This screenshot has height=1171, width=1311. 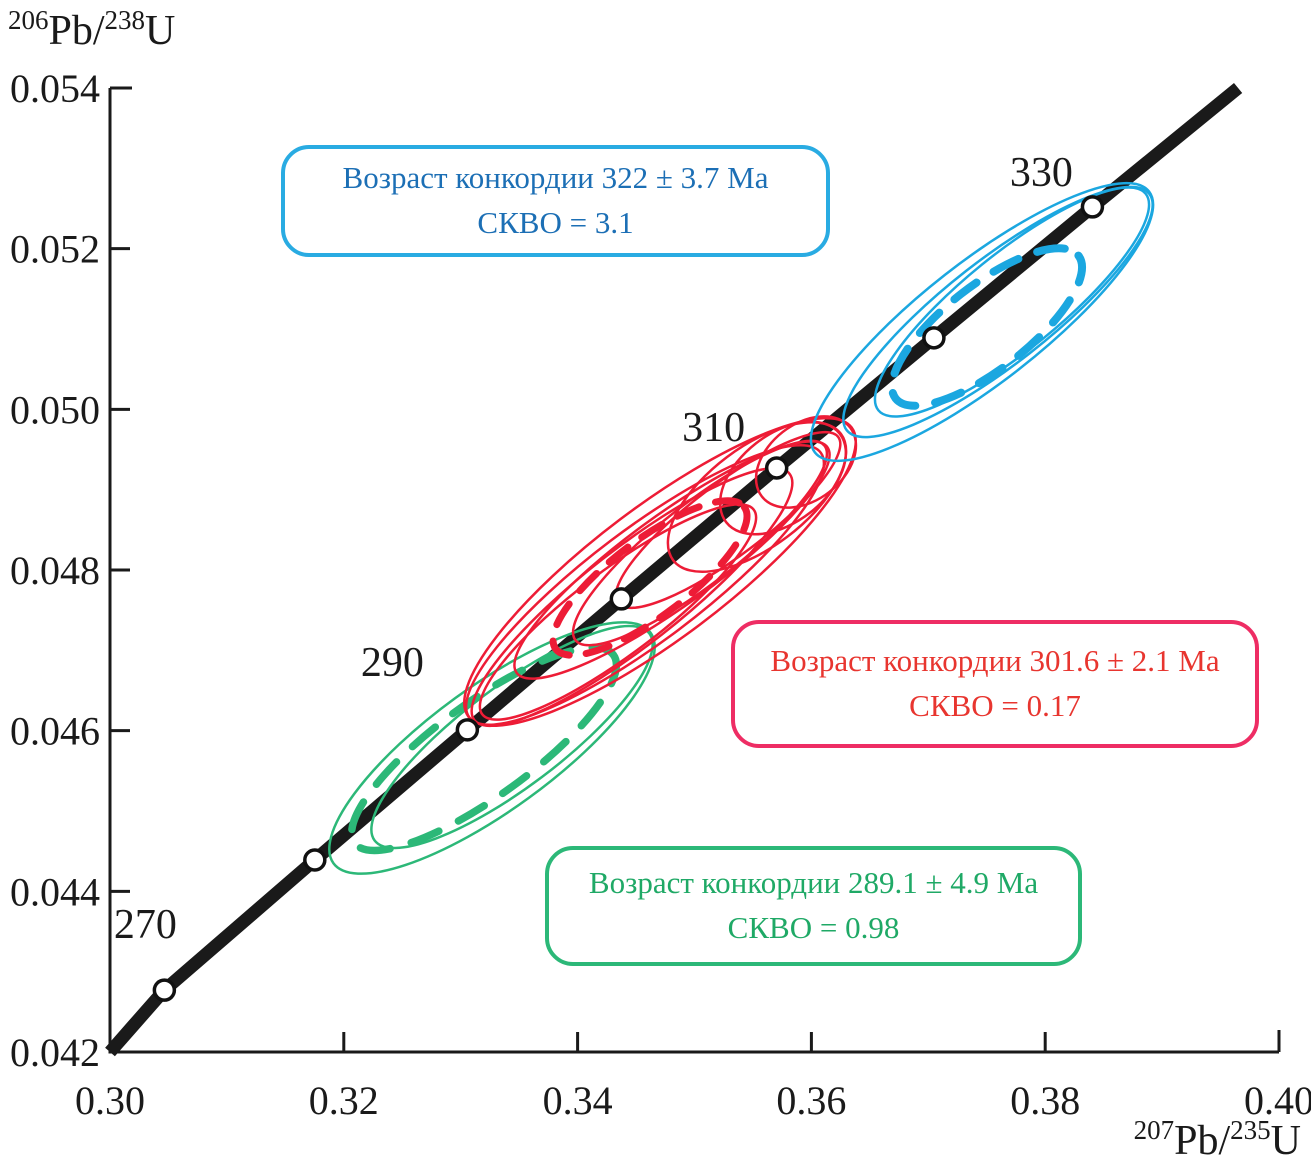 What do you see at coordinates (713, 428) in the screenshot?
I see `age-label-310: 310` at bounding box center [713, 428].